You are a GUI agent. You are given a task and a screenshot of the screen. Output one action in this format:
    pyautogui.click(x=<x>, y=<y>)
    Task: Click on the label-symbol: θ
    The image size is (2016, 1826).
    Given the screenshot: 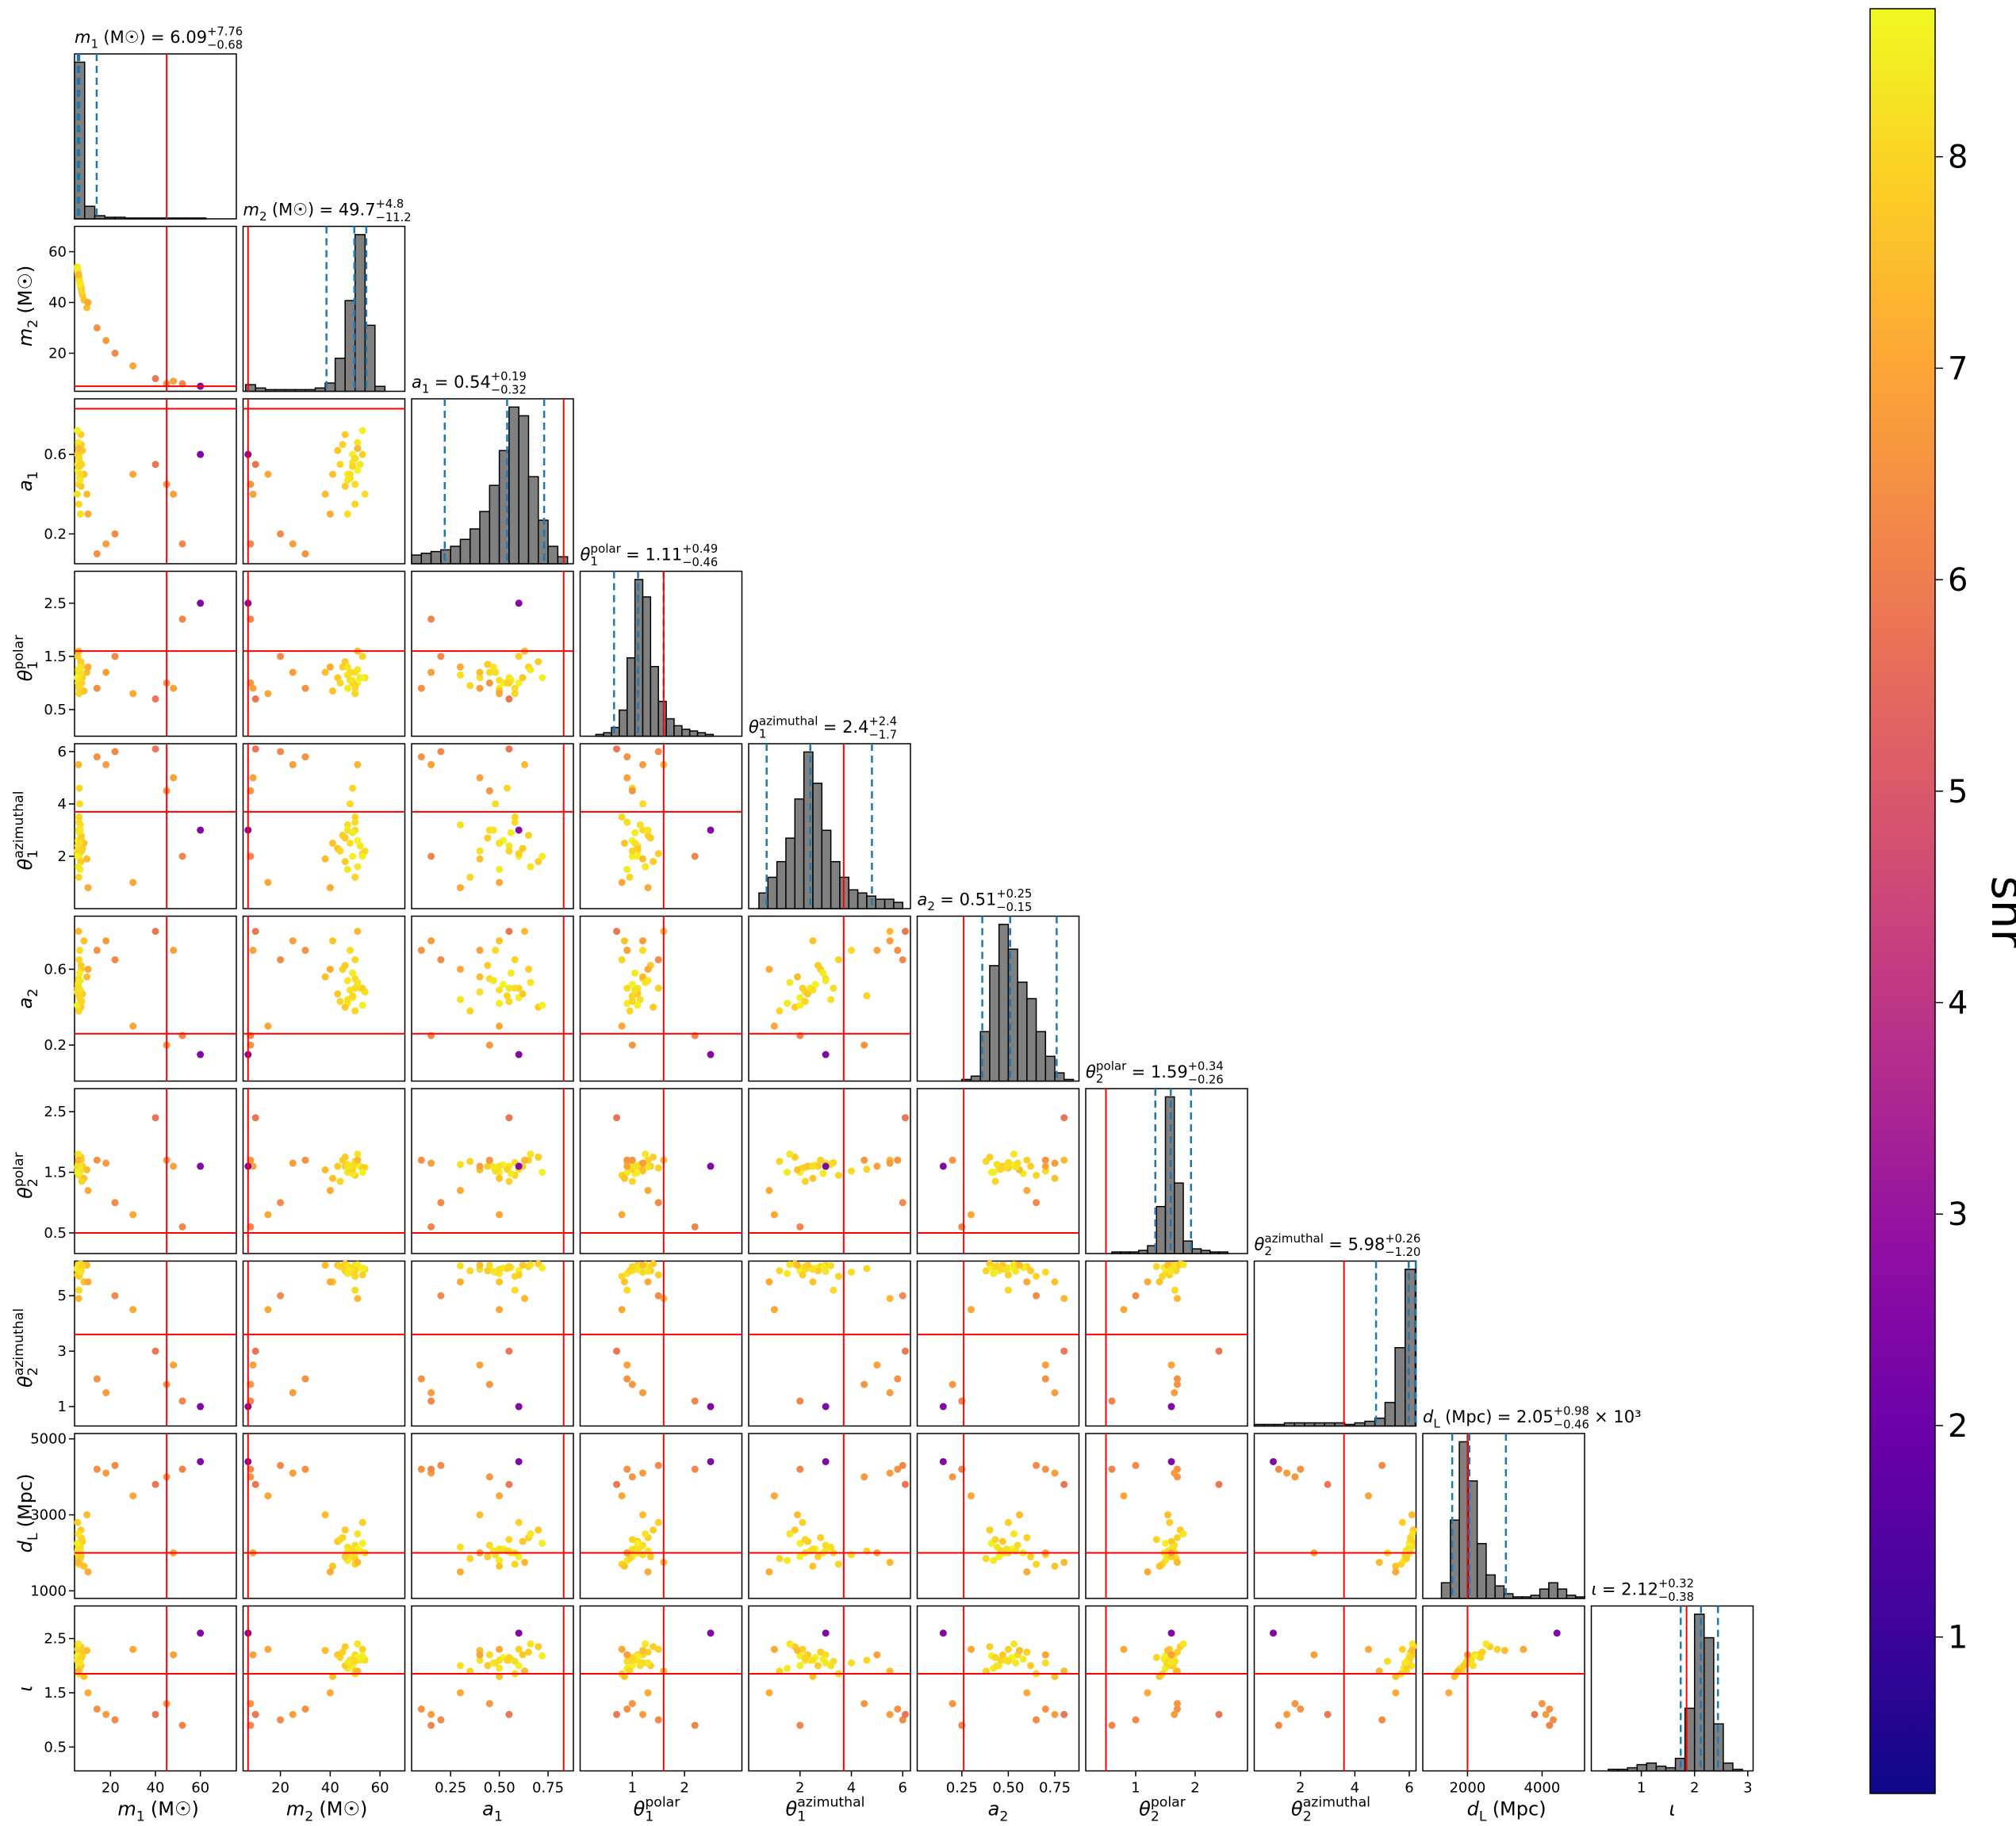 What is the action you would take?
    pyautogui.click(x=640, y=1809)
    